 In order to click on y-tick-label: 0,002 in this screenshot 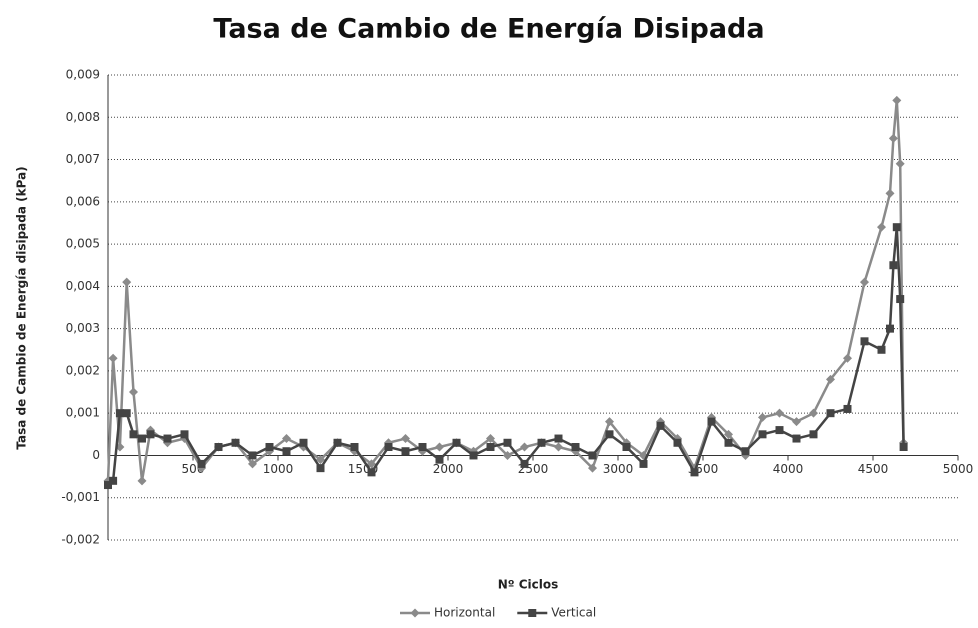, I will do `click(83, 370)`.